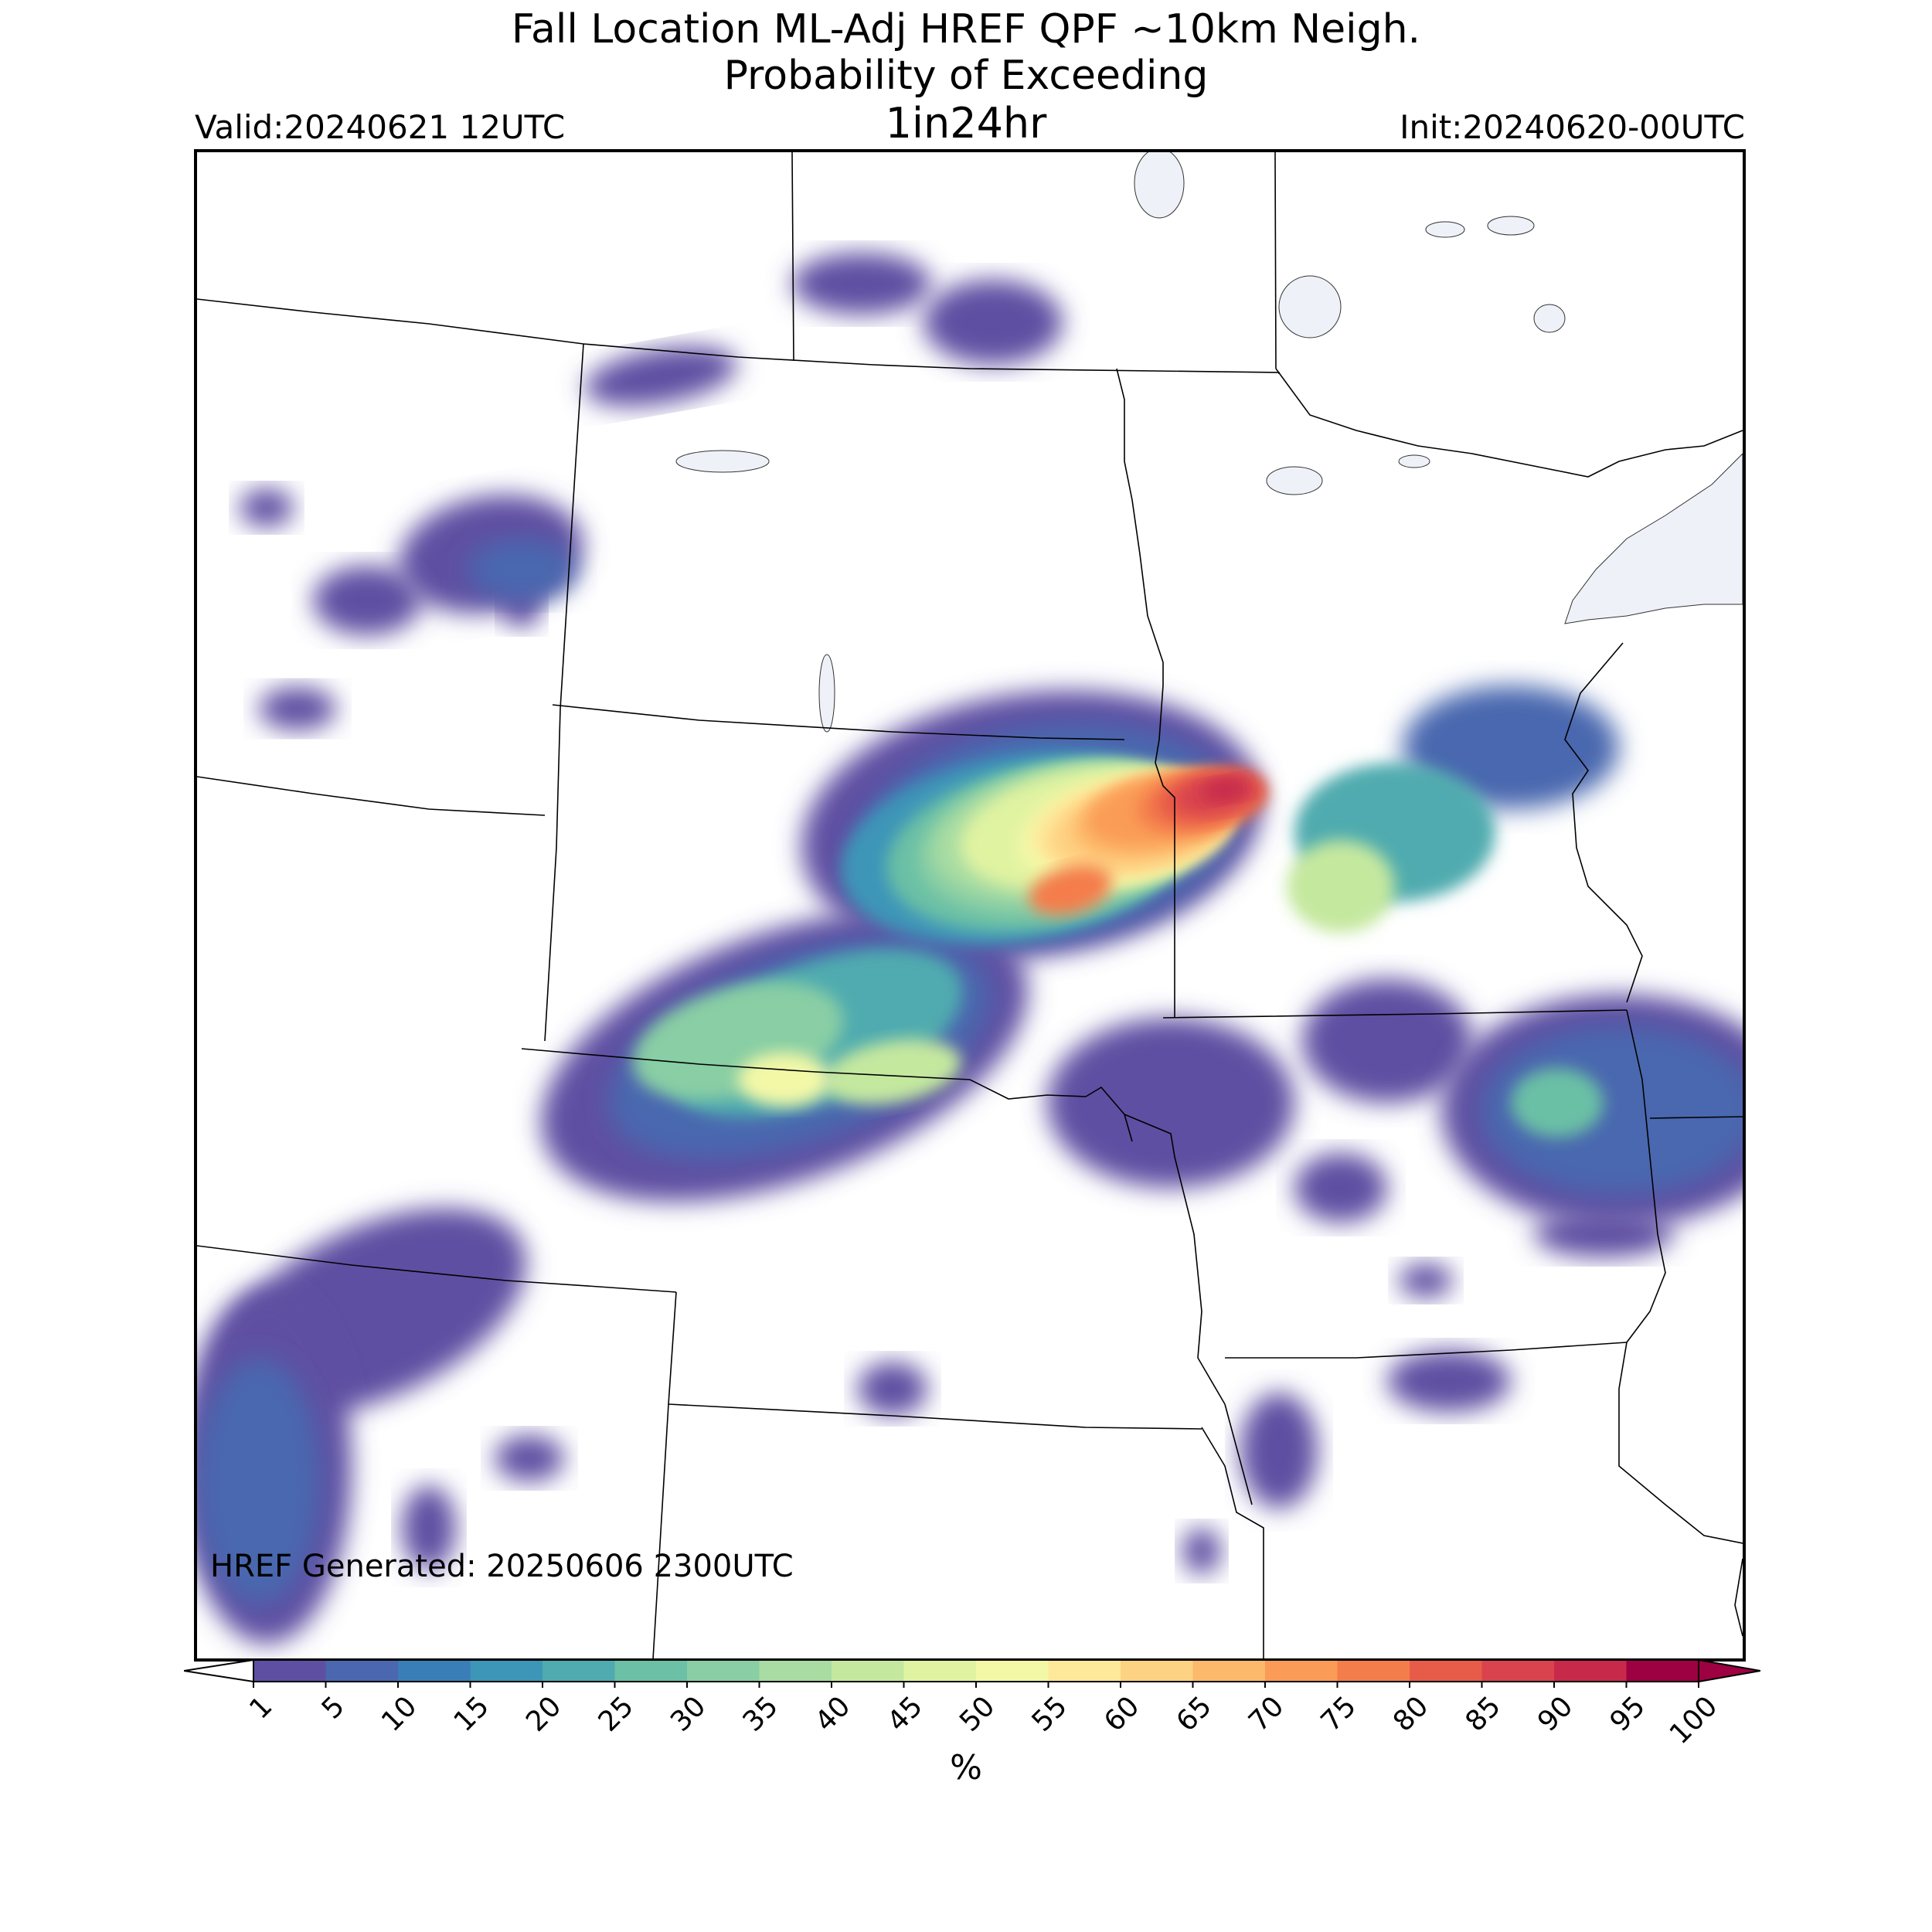 The image size is (1932, 1932). I want to click on colorbar-unit-label: %, so click(966, 1768).